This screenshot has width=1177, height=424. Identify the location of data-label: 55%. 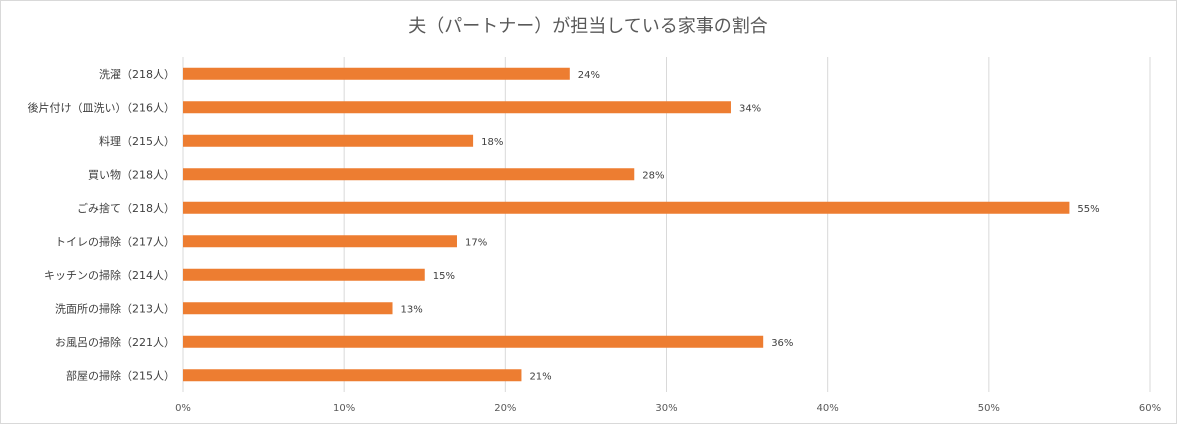
(1088, 209).